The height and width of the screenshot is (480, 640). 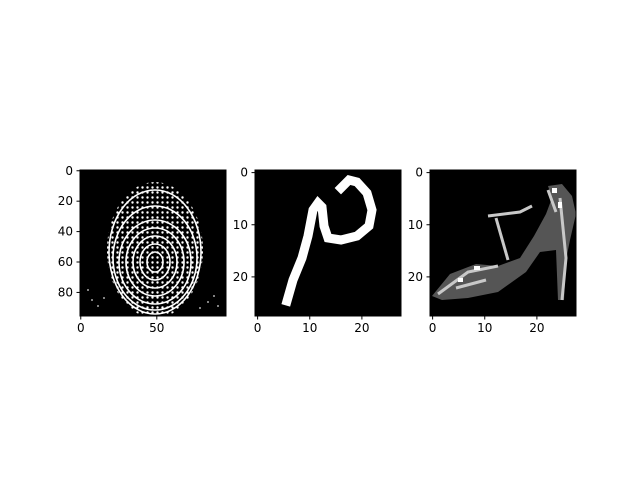 I want to click on handwritten-character-image, so click(x=329, y=241).